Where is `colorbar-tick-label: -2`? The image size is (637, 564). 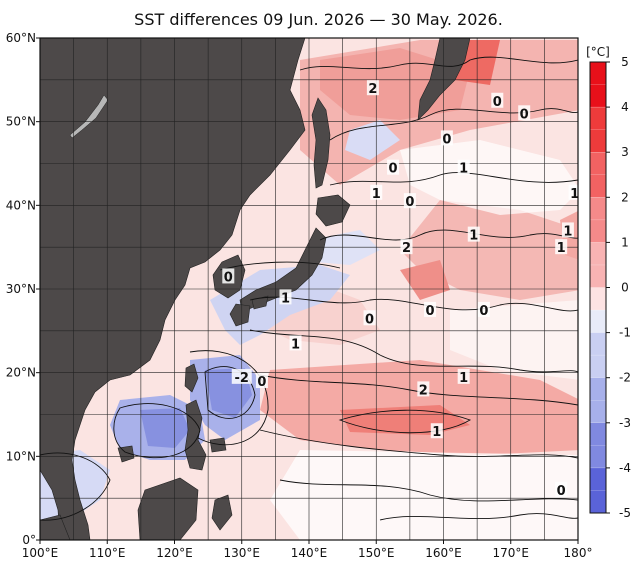 colorbar-tick-label: -2 is located at coordinates (625, 378).